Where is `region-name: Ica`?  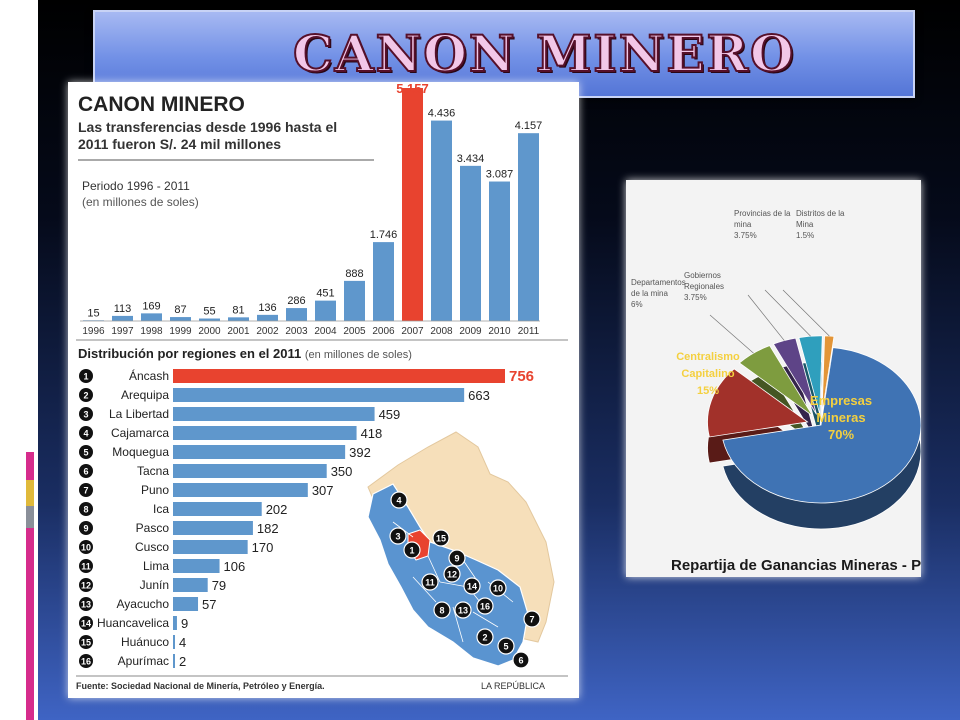 region-name: Ica is located at coordinates (161, 509).